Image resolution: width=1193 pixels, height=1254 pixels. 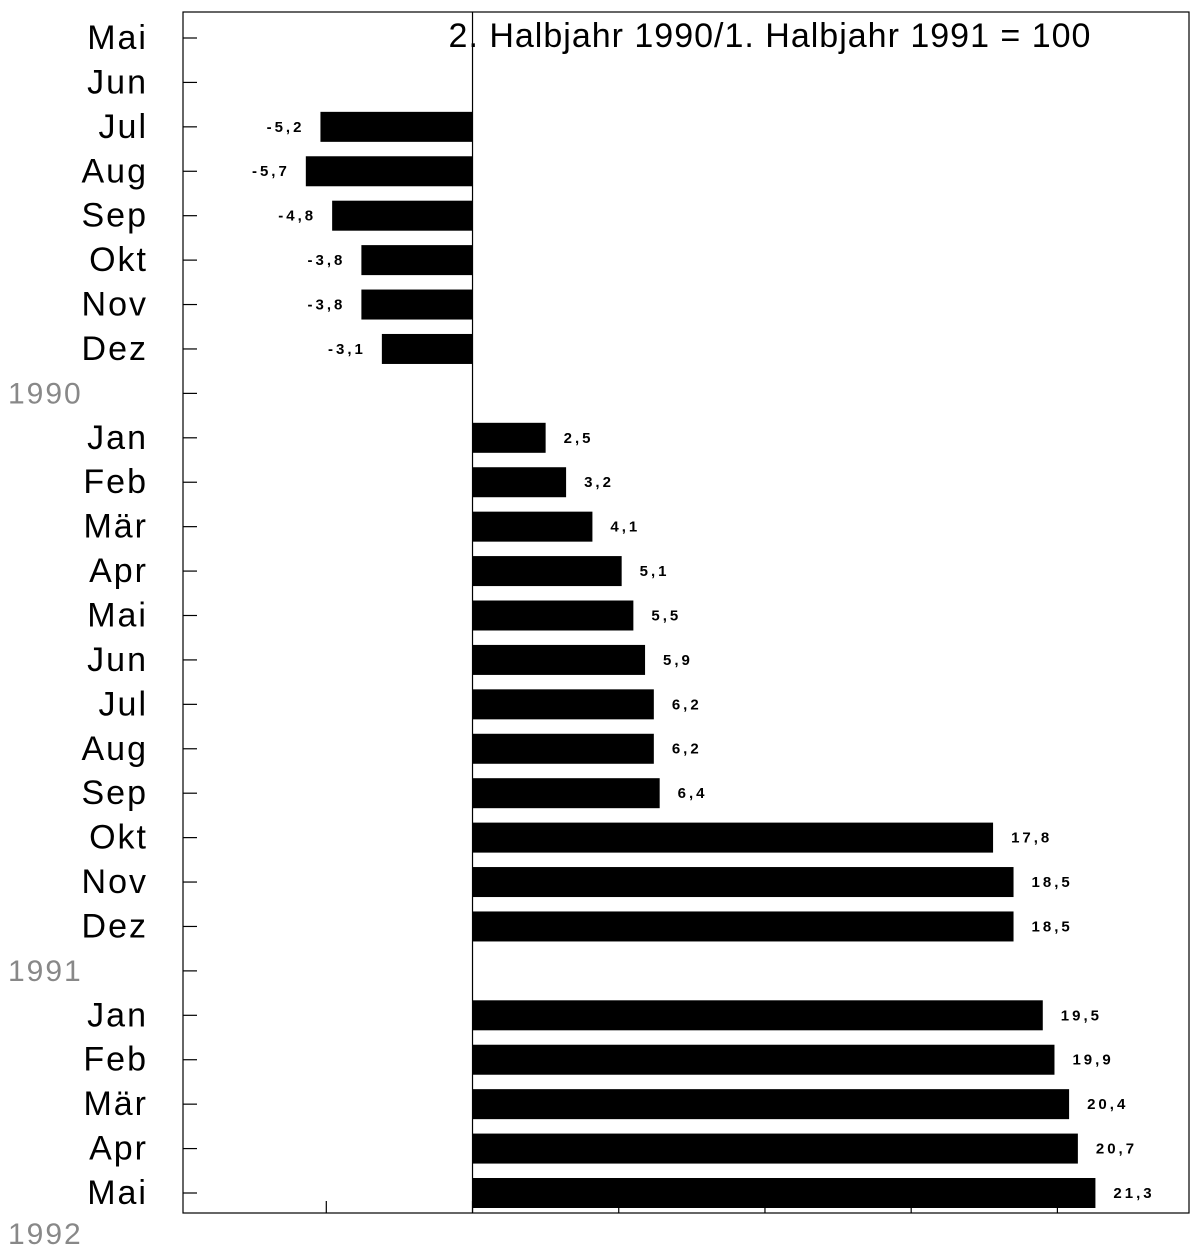 What do you see at coordinates (579, 438) in the screenshot?
I see `value-label: 2,5` at bounding box center [579, 438].